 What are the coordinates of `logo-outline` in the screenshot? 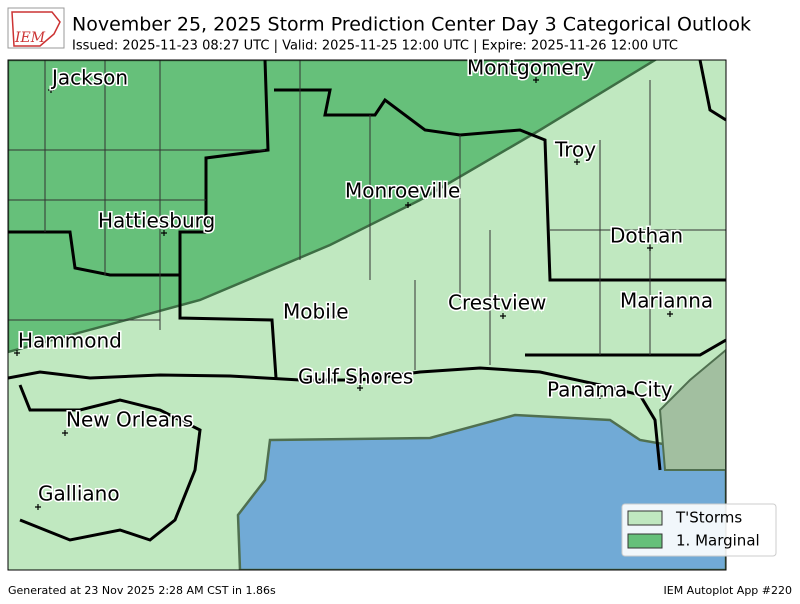 It's located at (36, 29).